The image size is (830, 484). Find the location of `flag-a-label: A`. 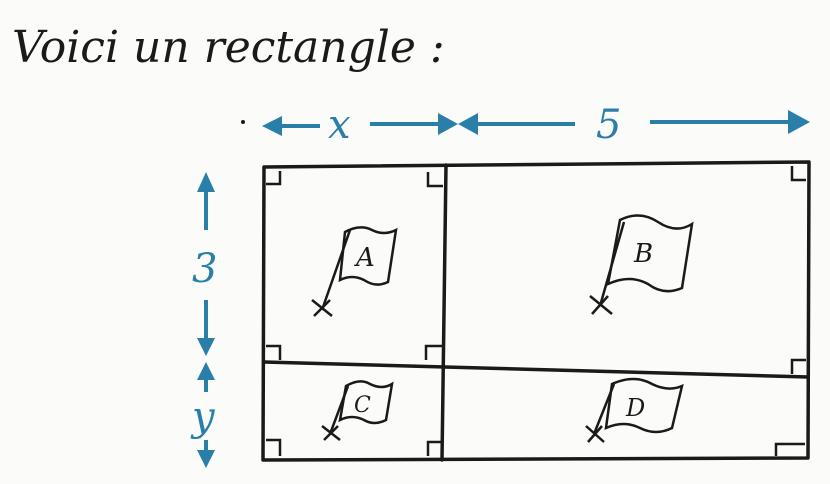

flag-a-label: A is located at coordinates (364, 258).